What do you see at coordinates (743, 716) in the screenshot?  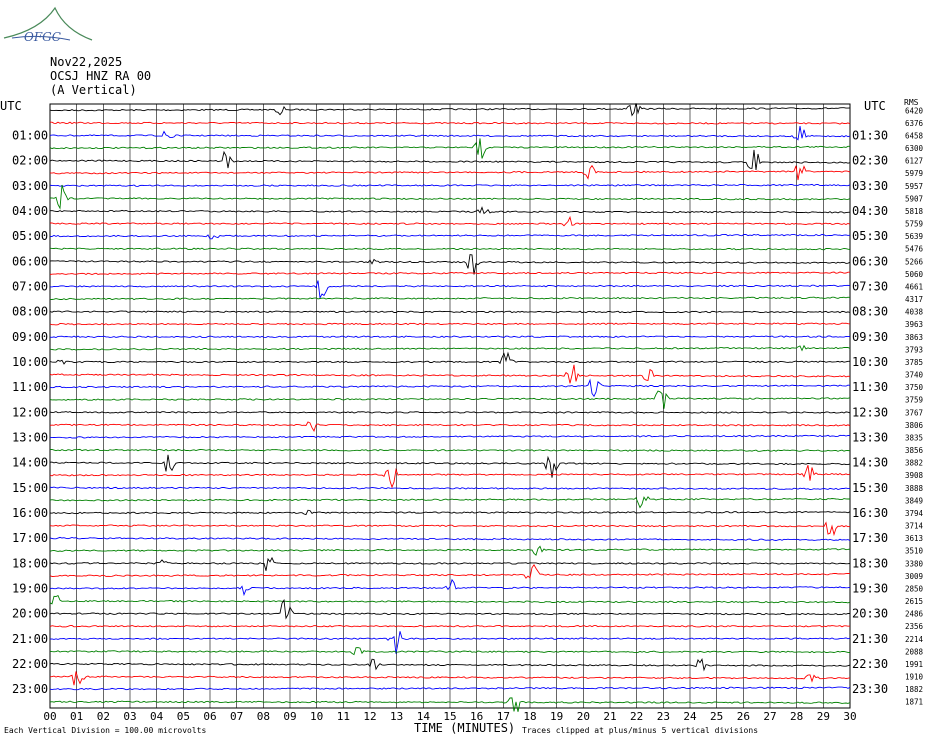 I see `x-tick-label: 26` at bounding box center [743, 716].